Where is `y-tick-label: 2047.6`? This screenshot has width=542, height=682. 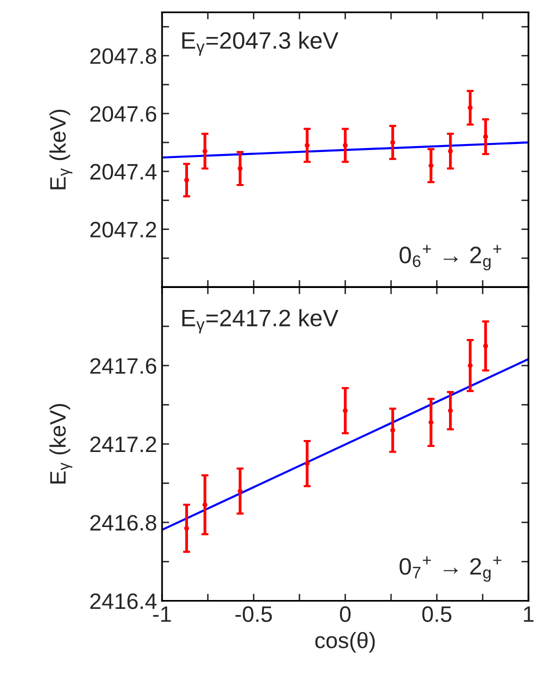 y-tick-label: 2047.6 is located at coordinates (123, 114).